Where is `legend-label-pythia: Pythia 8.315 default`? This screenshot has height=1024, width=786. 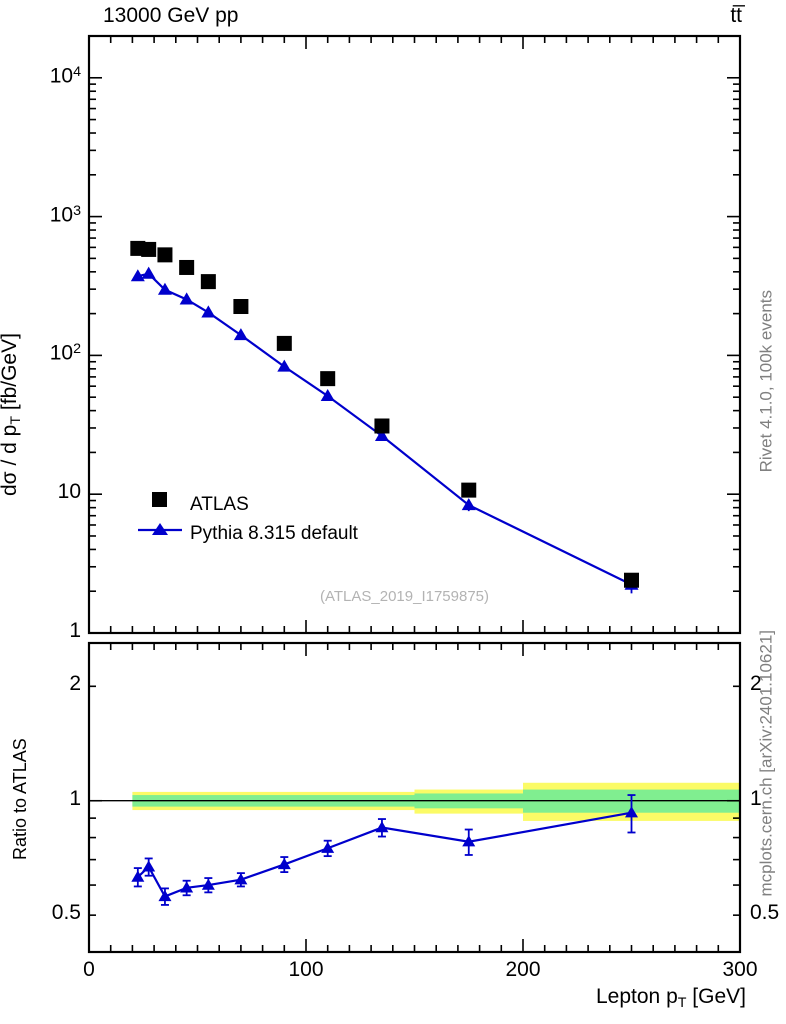 legend-label-pythia: Pythia 8.315 default is located at coordinates (274, 533).